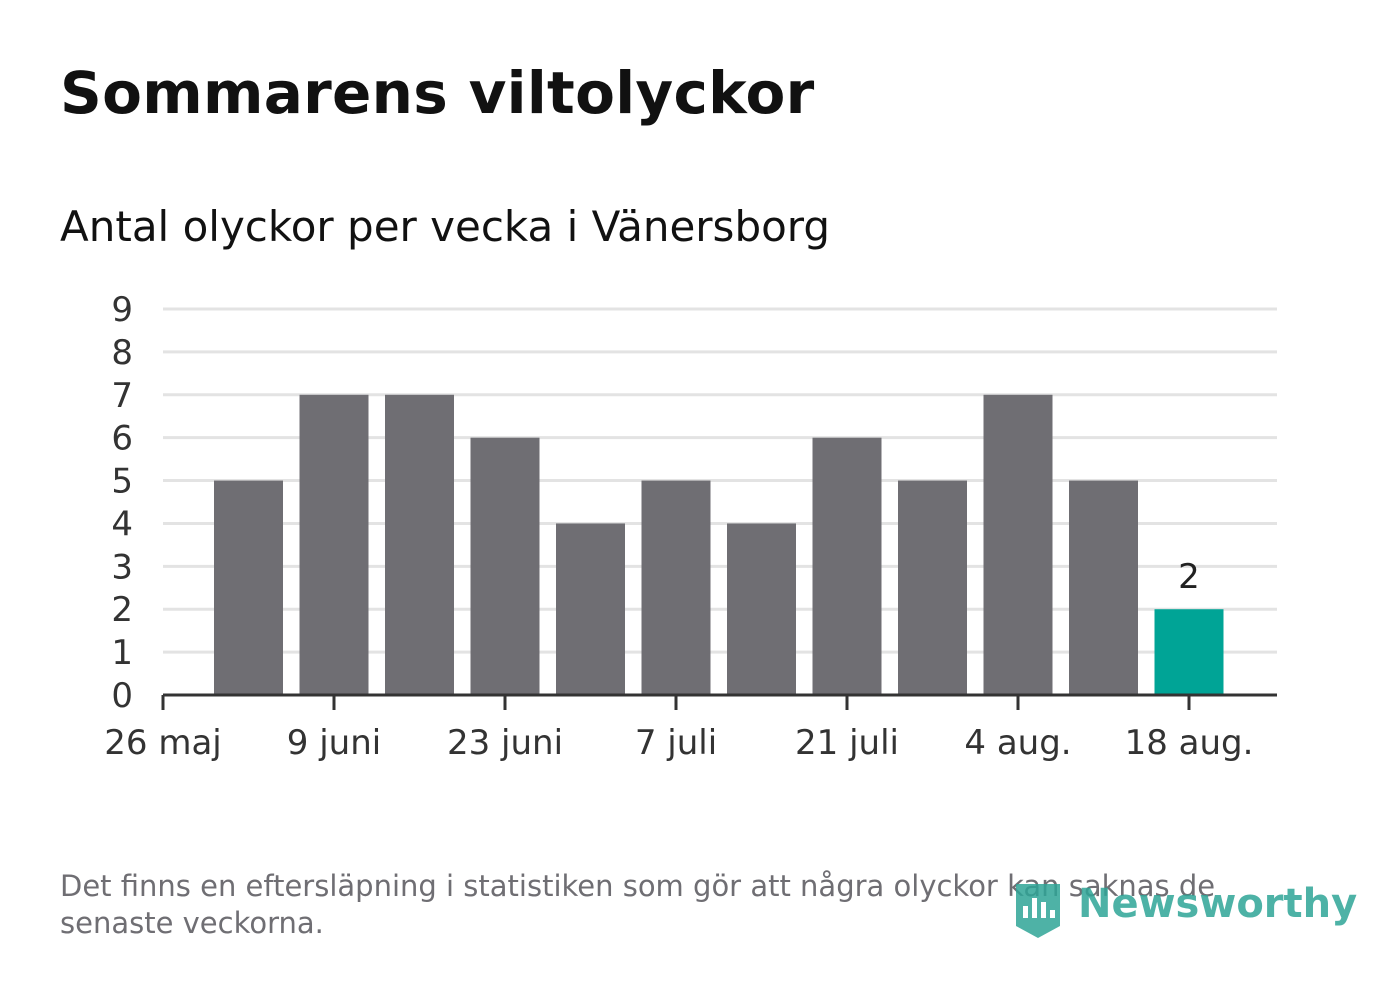 Image resolution: width=1382 pixels, height=999 pixels. Describe the element at coordinates (162, 743) in the screenshot. I see `x-tick-label: 26 maj` at that location.